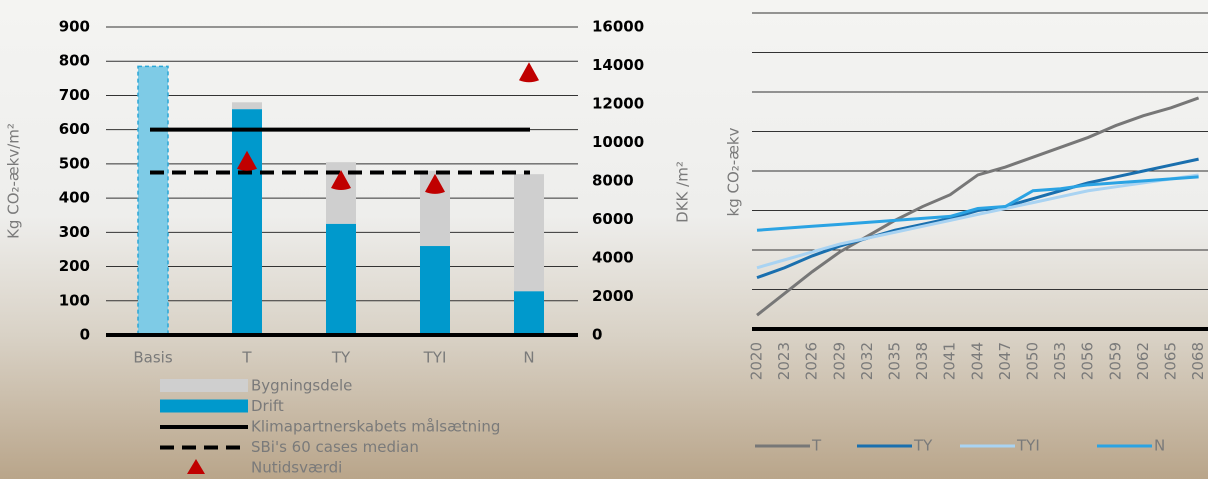  I want to click on legend-label: TYI, so click(1028, 446).